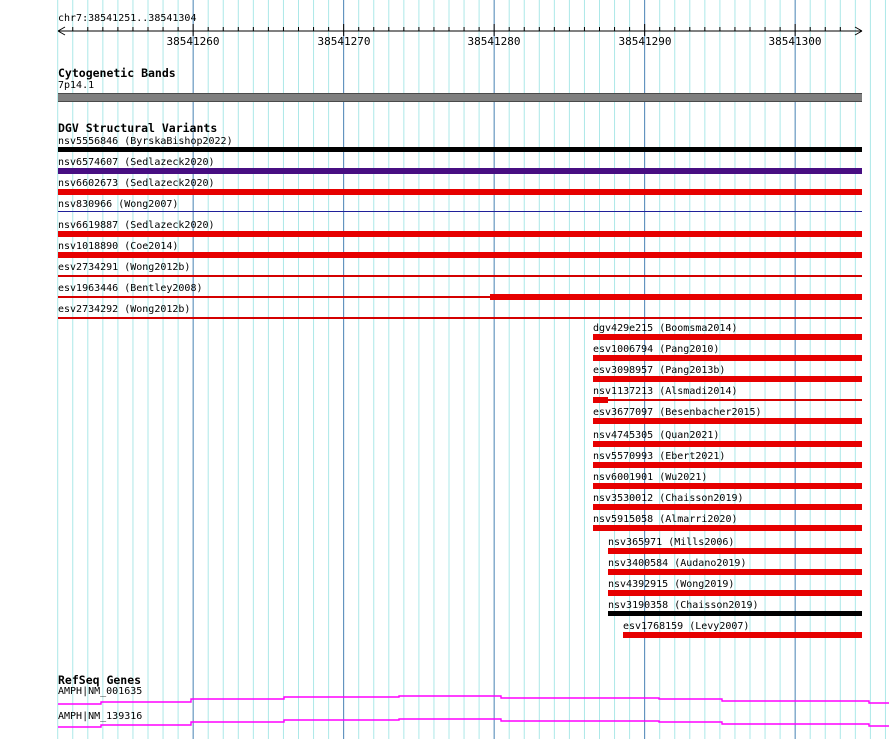  What do you see at coordinates (683, 605) in the screenshot?
I see `variant-label: nsv3190358 (Chaisson2019)` at bounding box center [683, 605].